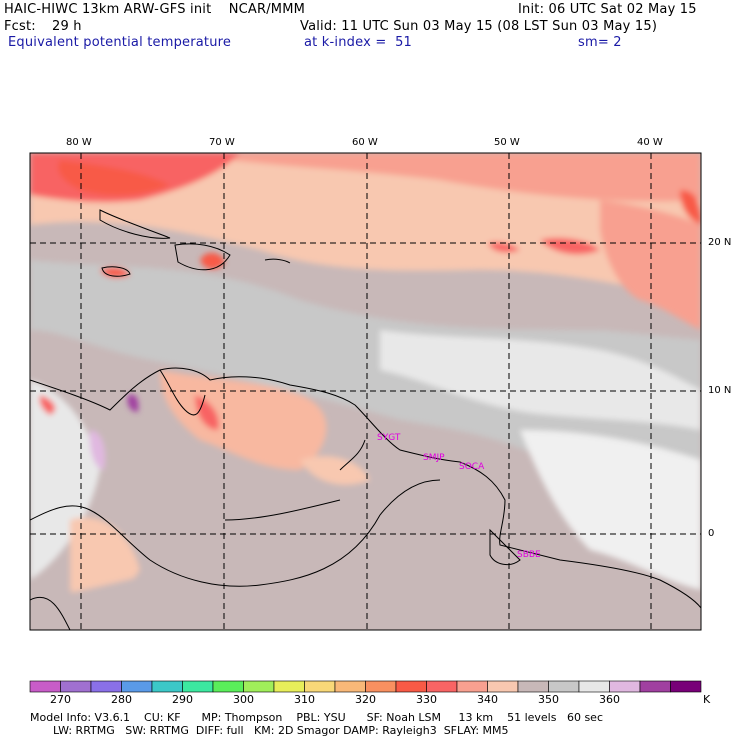 The width and height of the screenshot is (740, 740). What do you see at coordinates (222, 142) in the screenshot?
I see `lon-label-70w: 70 W` at bounding box center [222, 142].